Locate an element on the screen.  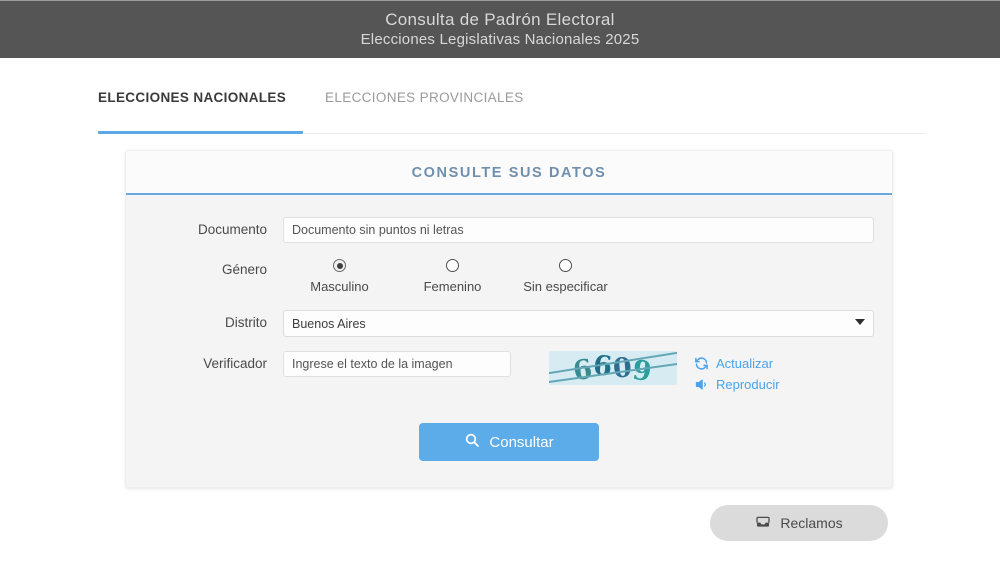
form-row-distrito: Distrito Buenos Aires is located at coordinates (509, 323).